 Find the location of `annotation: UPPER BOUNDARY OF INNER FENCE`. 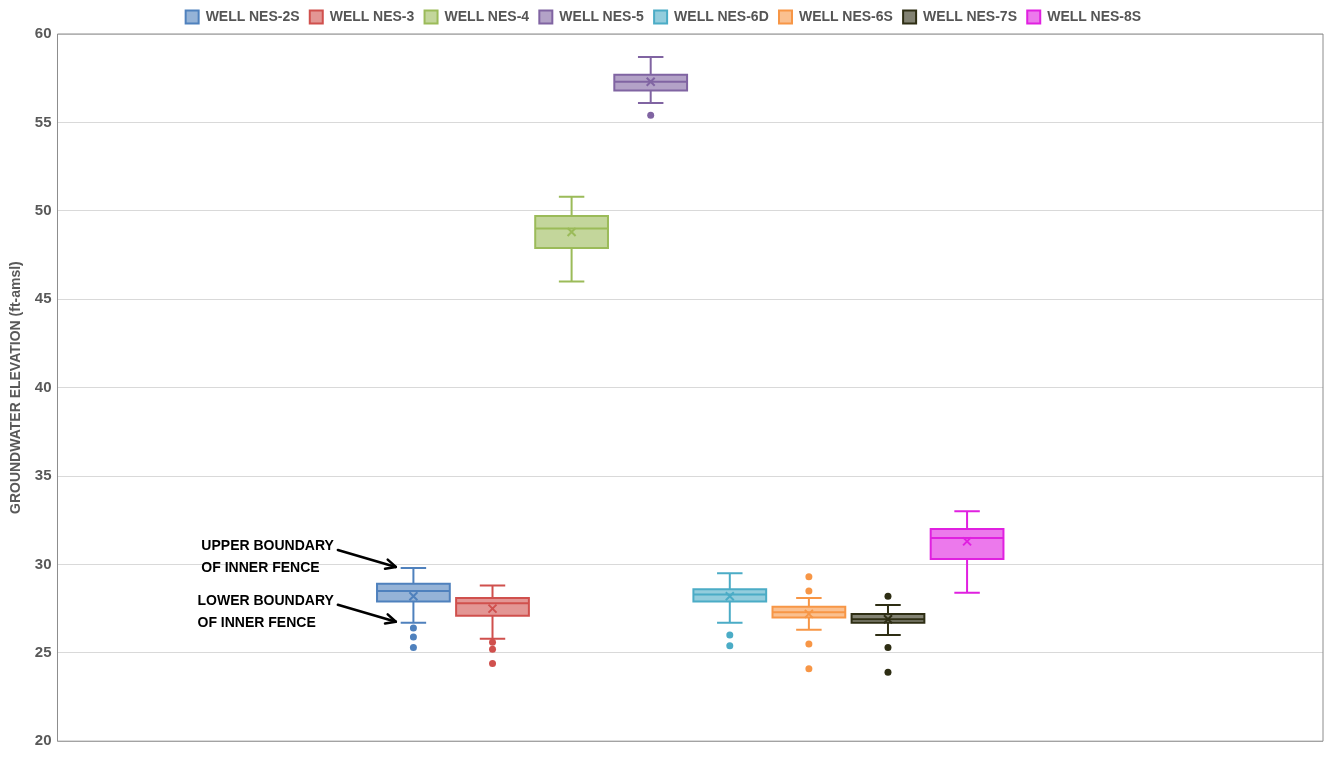

annotation: UPPER BOUNDARY OF INNER FENCE is located at coordinates (268, 555).